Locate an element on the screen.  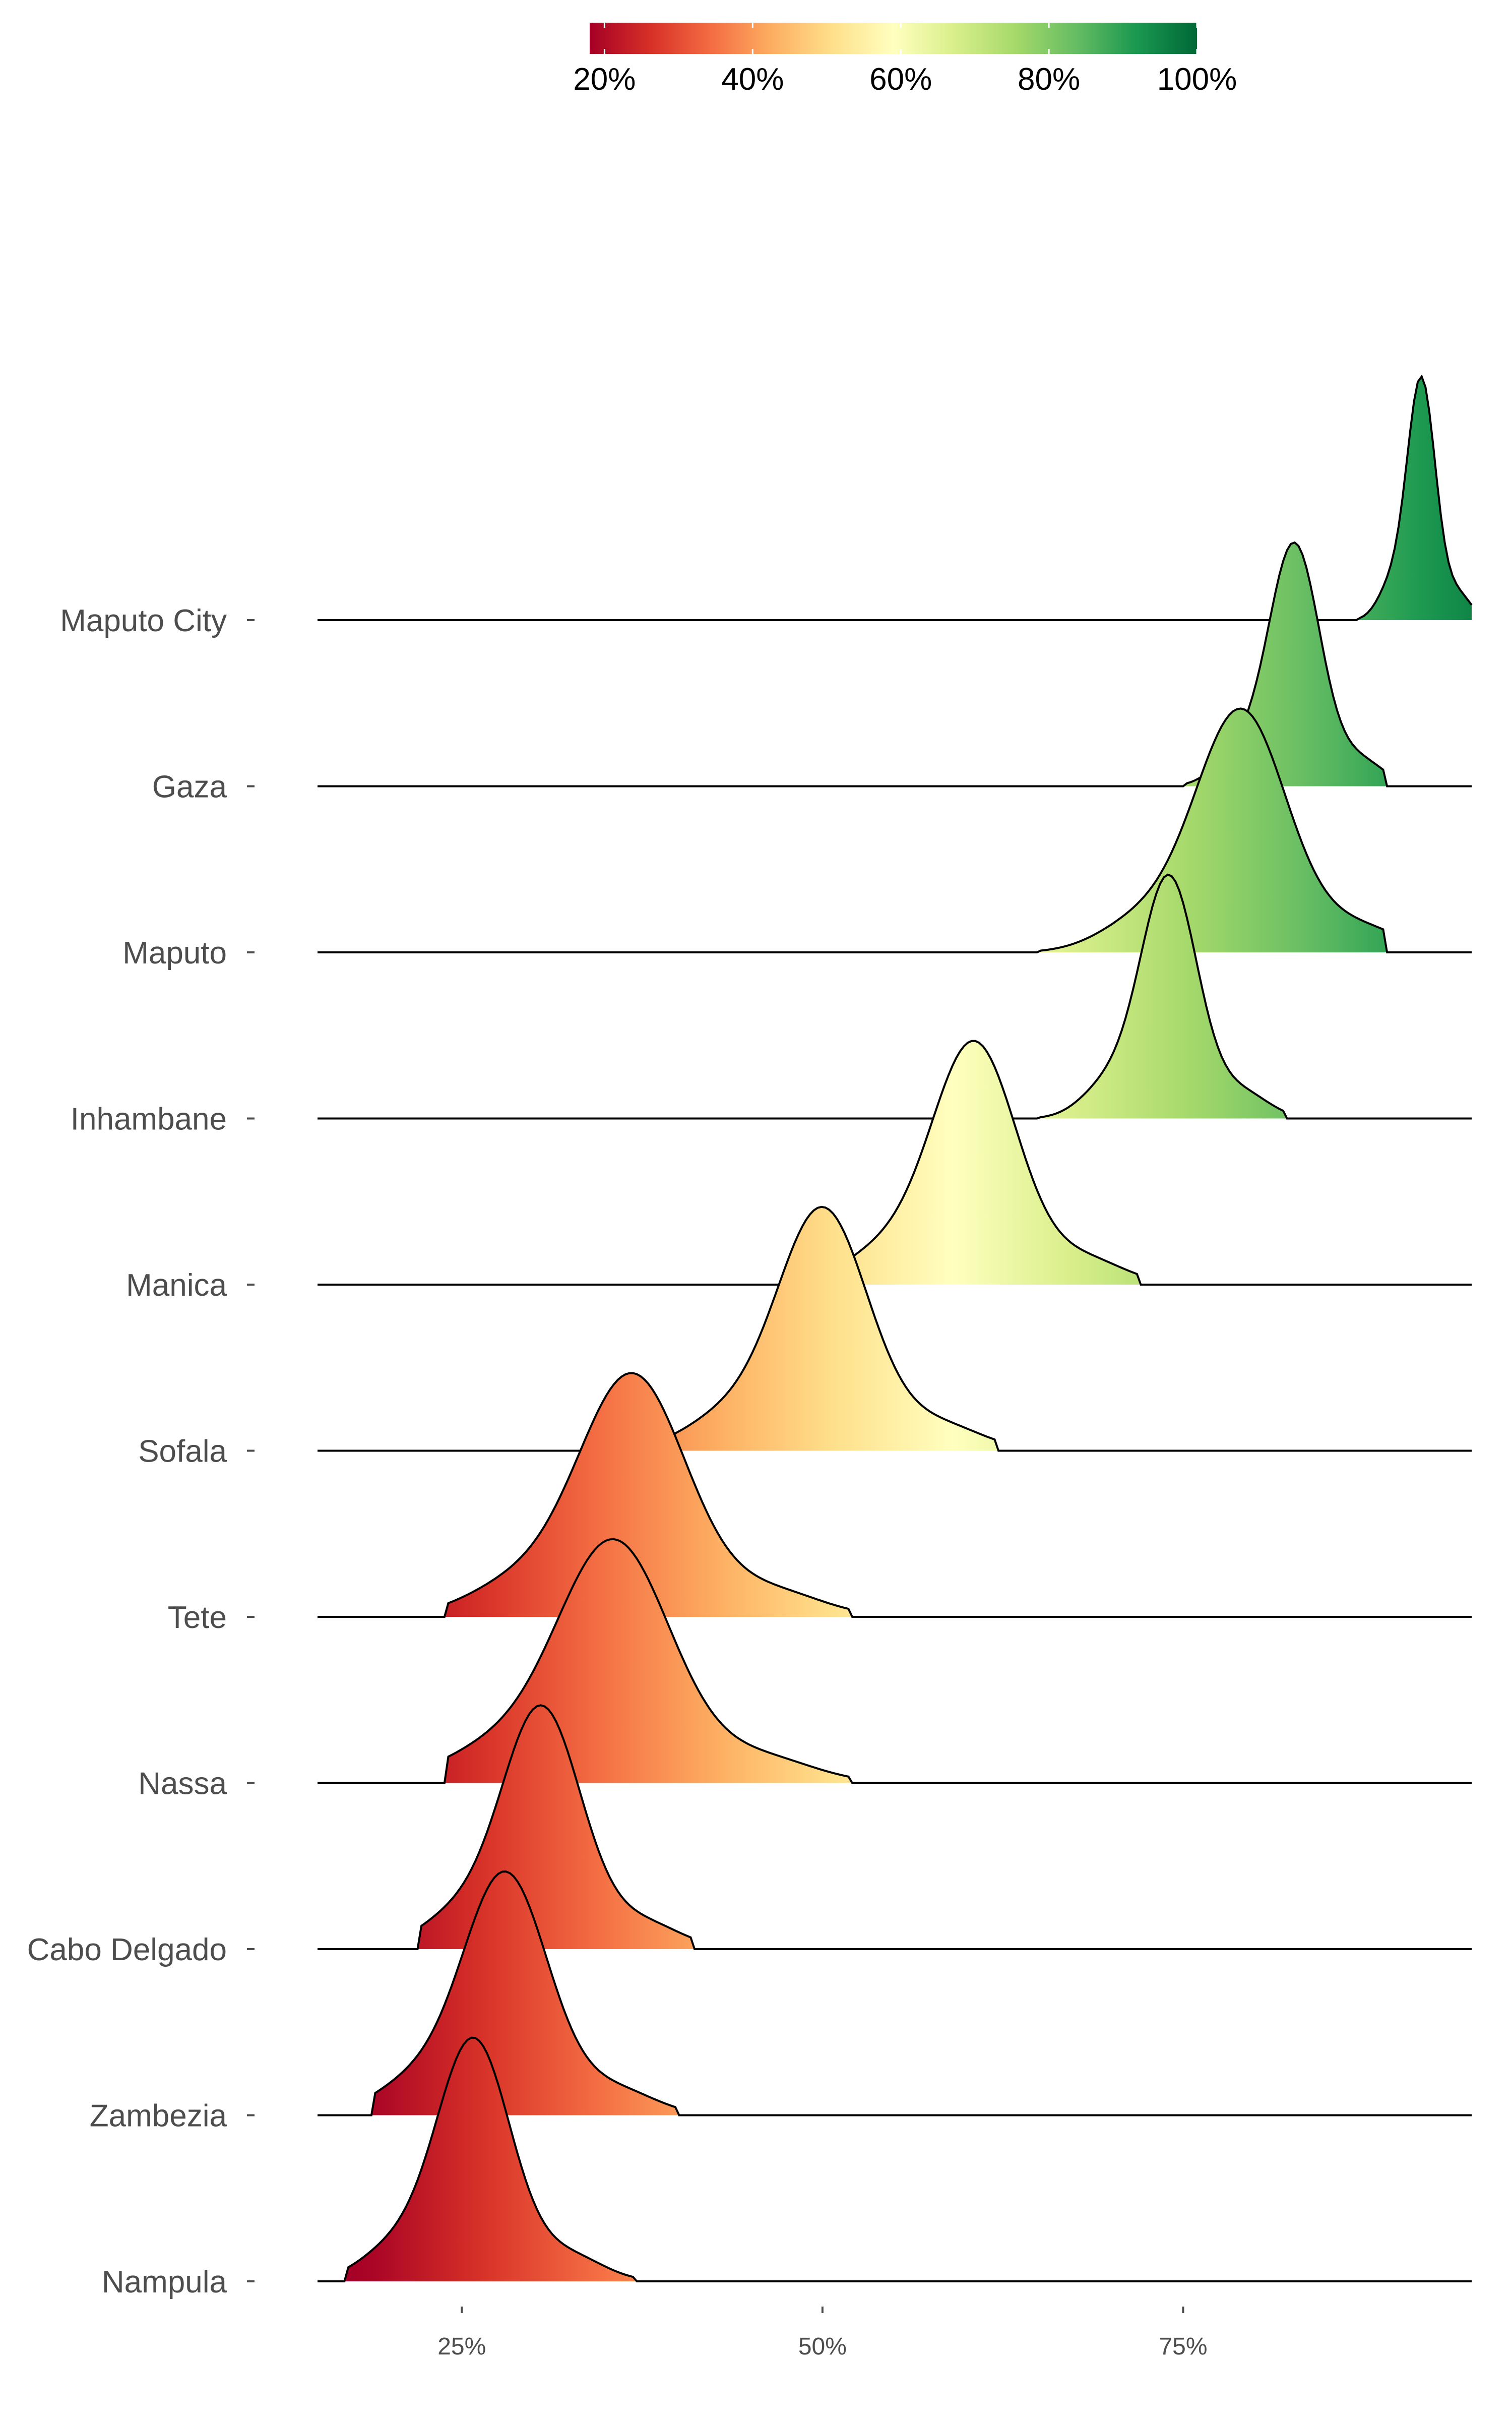
x-axis: 25% 50% 75% is located at coordinates (823, 2333).